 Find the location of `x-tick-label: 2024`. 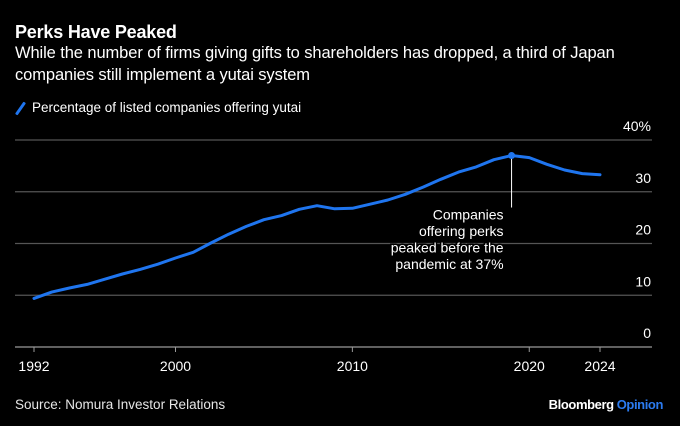

x-tick-label: 2024 is located at coordinates (599, 366).